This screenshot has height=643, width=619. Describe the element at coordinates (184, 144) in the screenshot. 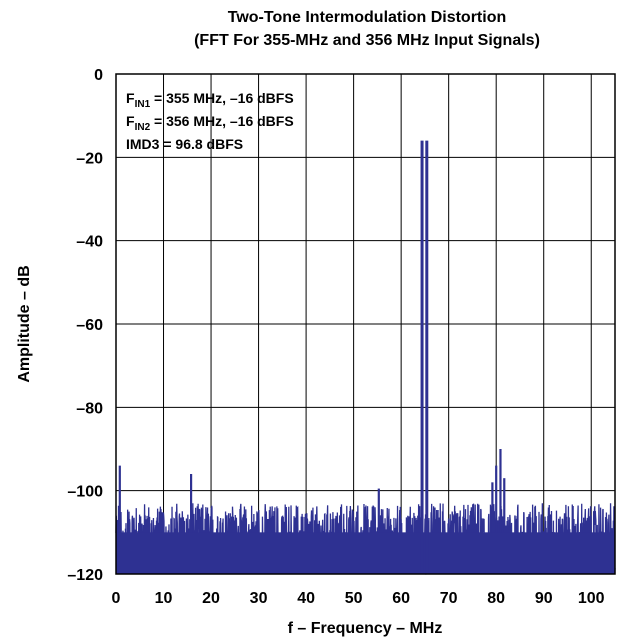

I see `annotation-imd3: IMD3 = 96.8 dBFS` at that location.